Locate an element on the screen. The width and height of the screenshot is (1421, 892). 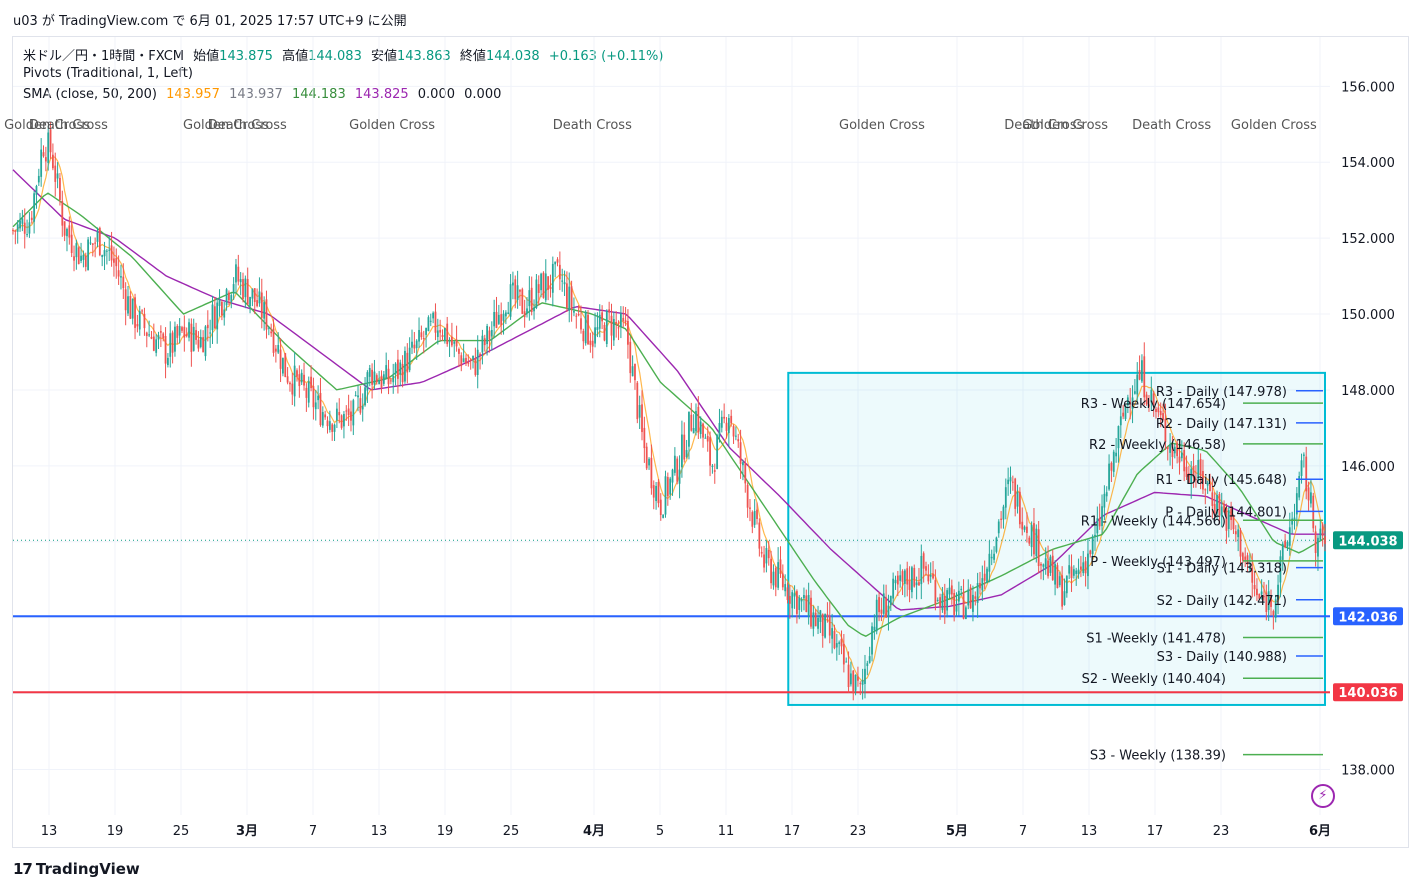
sma-value-2: 143.937 is located at coordinates (256, 94).